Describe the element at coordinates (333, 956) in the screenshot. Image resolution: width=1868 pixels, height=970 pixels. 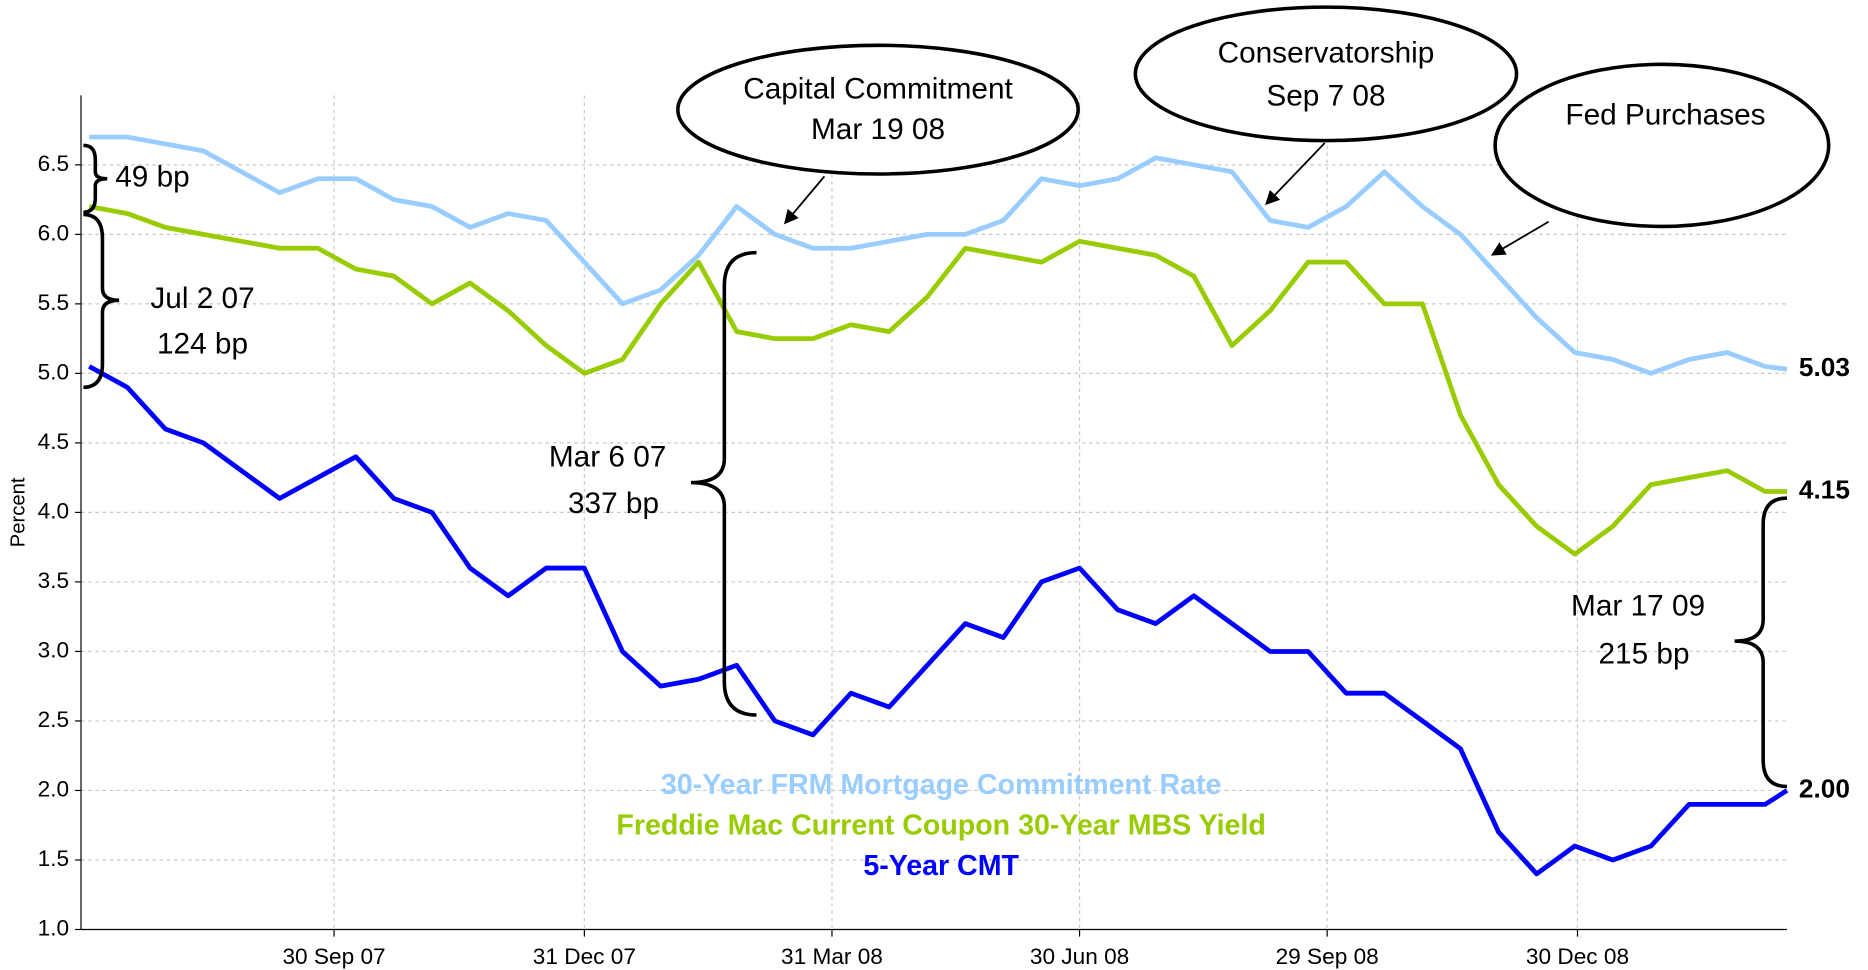
I see `x-tick-label: 30 Sep 07` at that location.